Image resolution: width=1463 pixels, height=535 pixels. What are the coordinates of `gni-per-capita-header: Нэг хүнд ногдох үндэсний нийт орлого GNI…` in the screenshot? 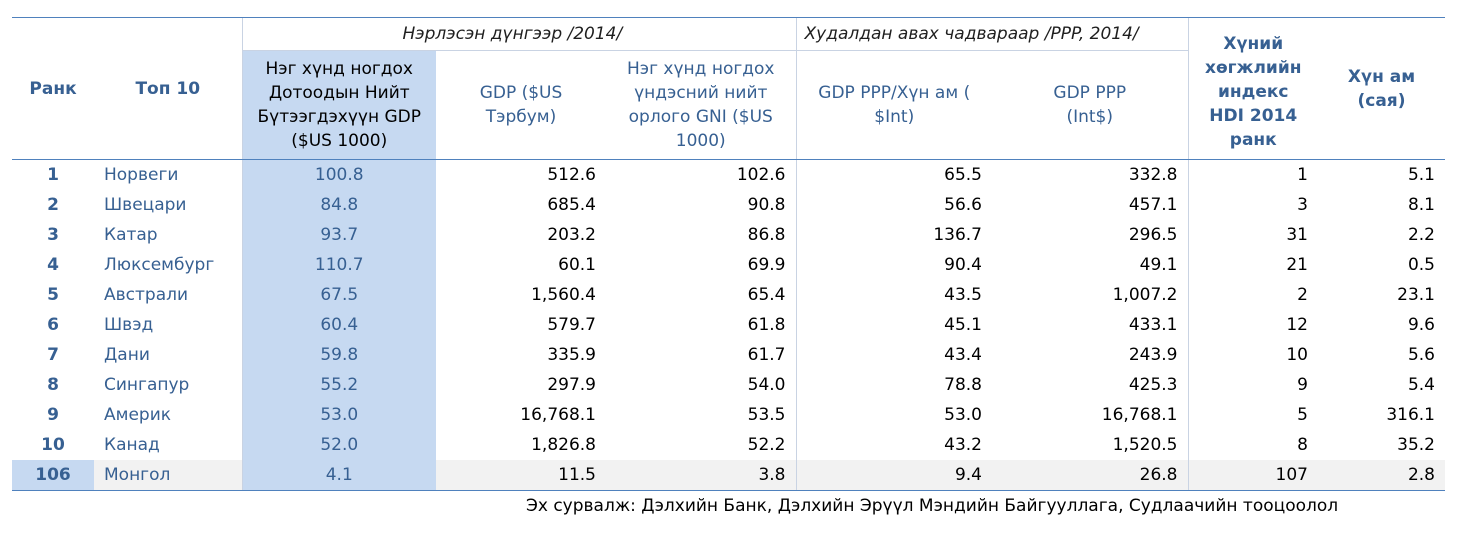 It's located at (701, 105).